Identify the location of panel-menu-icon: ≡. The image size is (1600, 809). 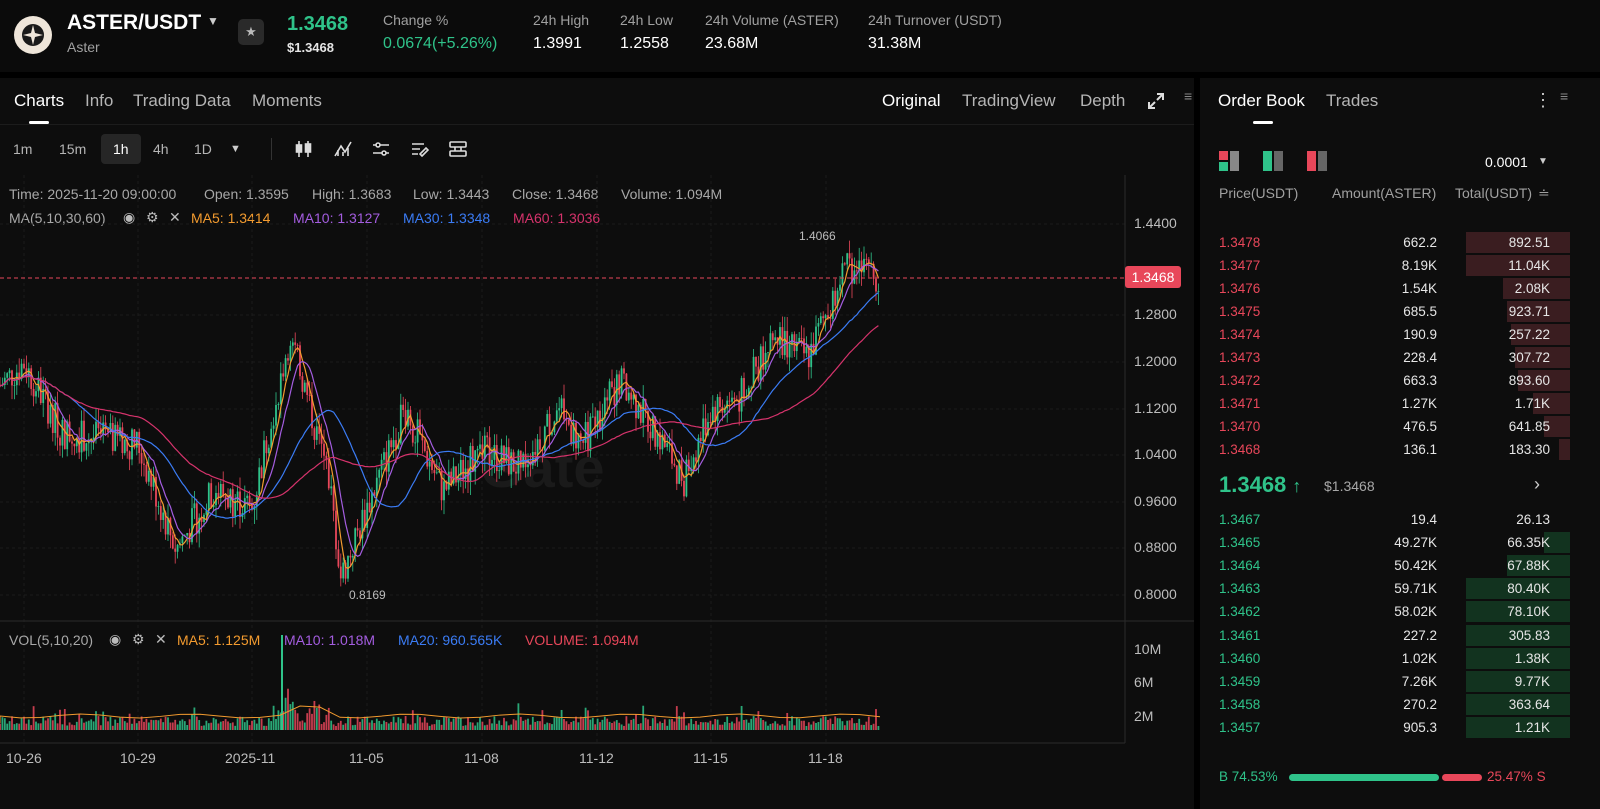
(1188, 96).